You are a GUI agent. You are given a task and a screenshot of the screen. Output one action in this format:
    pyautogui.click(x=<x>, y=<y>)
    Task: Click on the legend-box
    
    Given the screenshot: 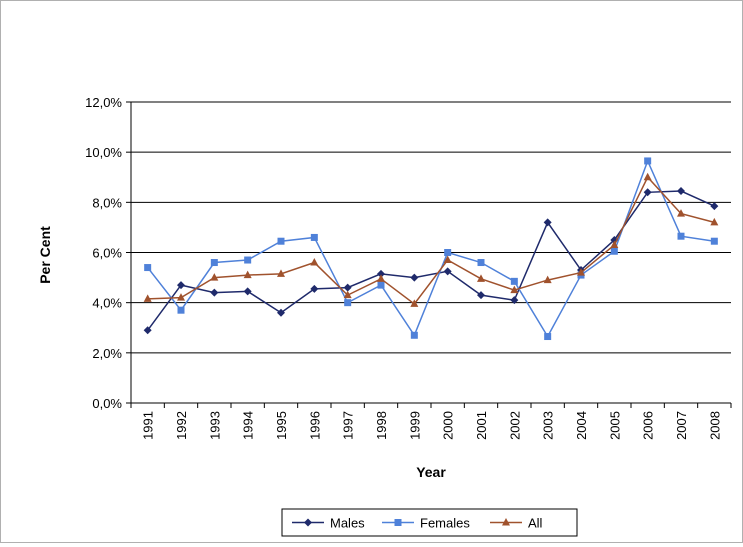 What is the action you would take?
    pyautogui.click(x=429, y=522)
    